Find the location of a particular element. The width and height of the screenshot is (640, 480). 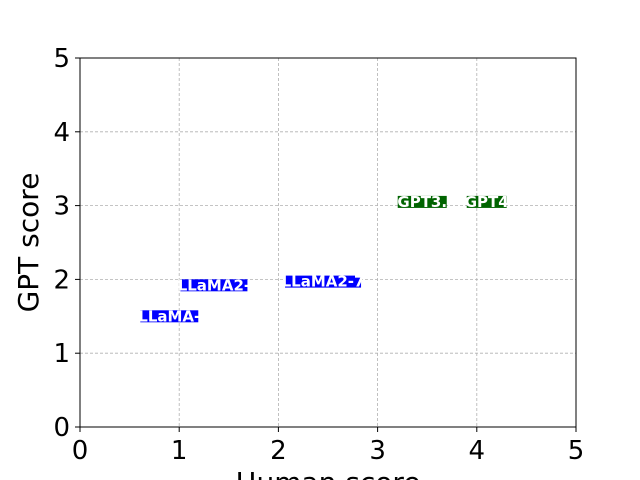

data-point: GPT3. is located at coordinates (422, 202).